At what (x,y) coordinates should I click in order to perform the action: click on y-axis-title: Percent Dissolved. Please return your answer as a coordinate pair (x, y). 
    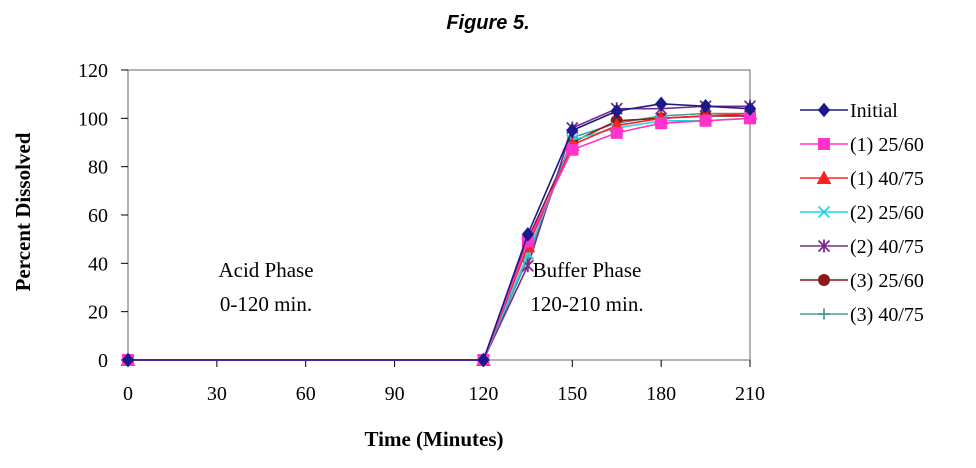
    Looking at the image, I should click on (23, 211).